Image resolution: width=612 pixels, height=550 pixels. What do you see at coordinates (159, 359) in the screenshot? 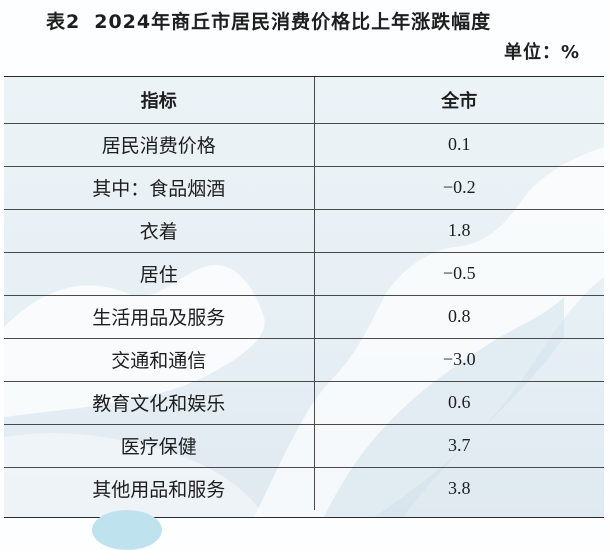
I see `row-label: 交通和通信` at bounding box center [159, 359].